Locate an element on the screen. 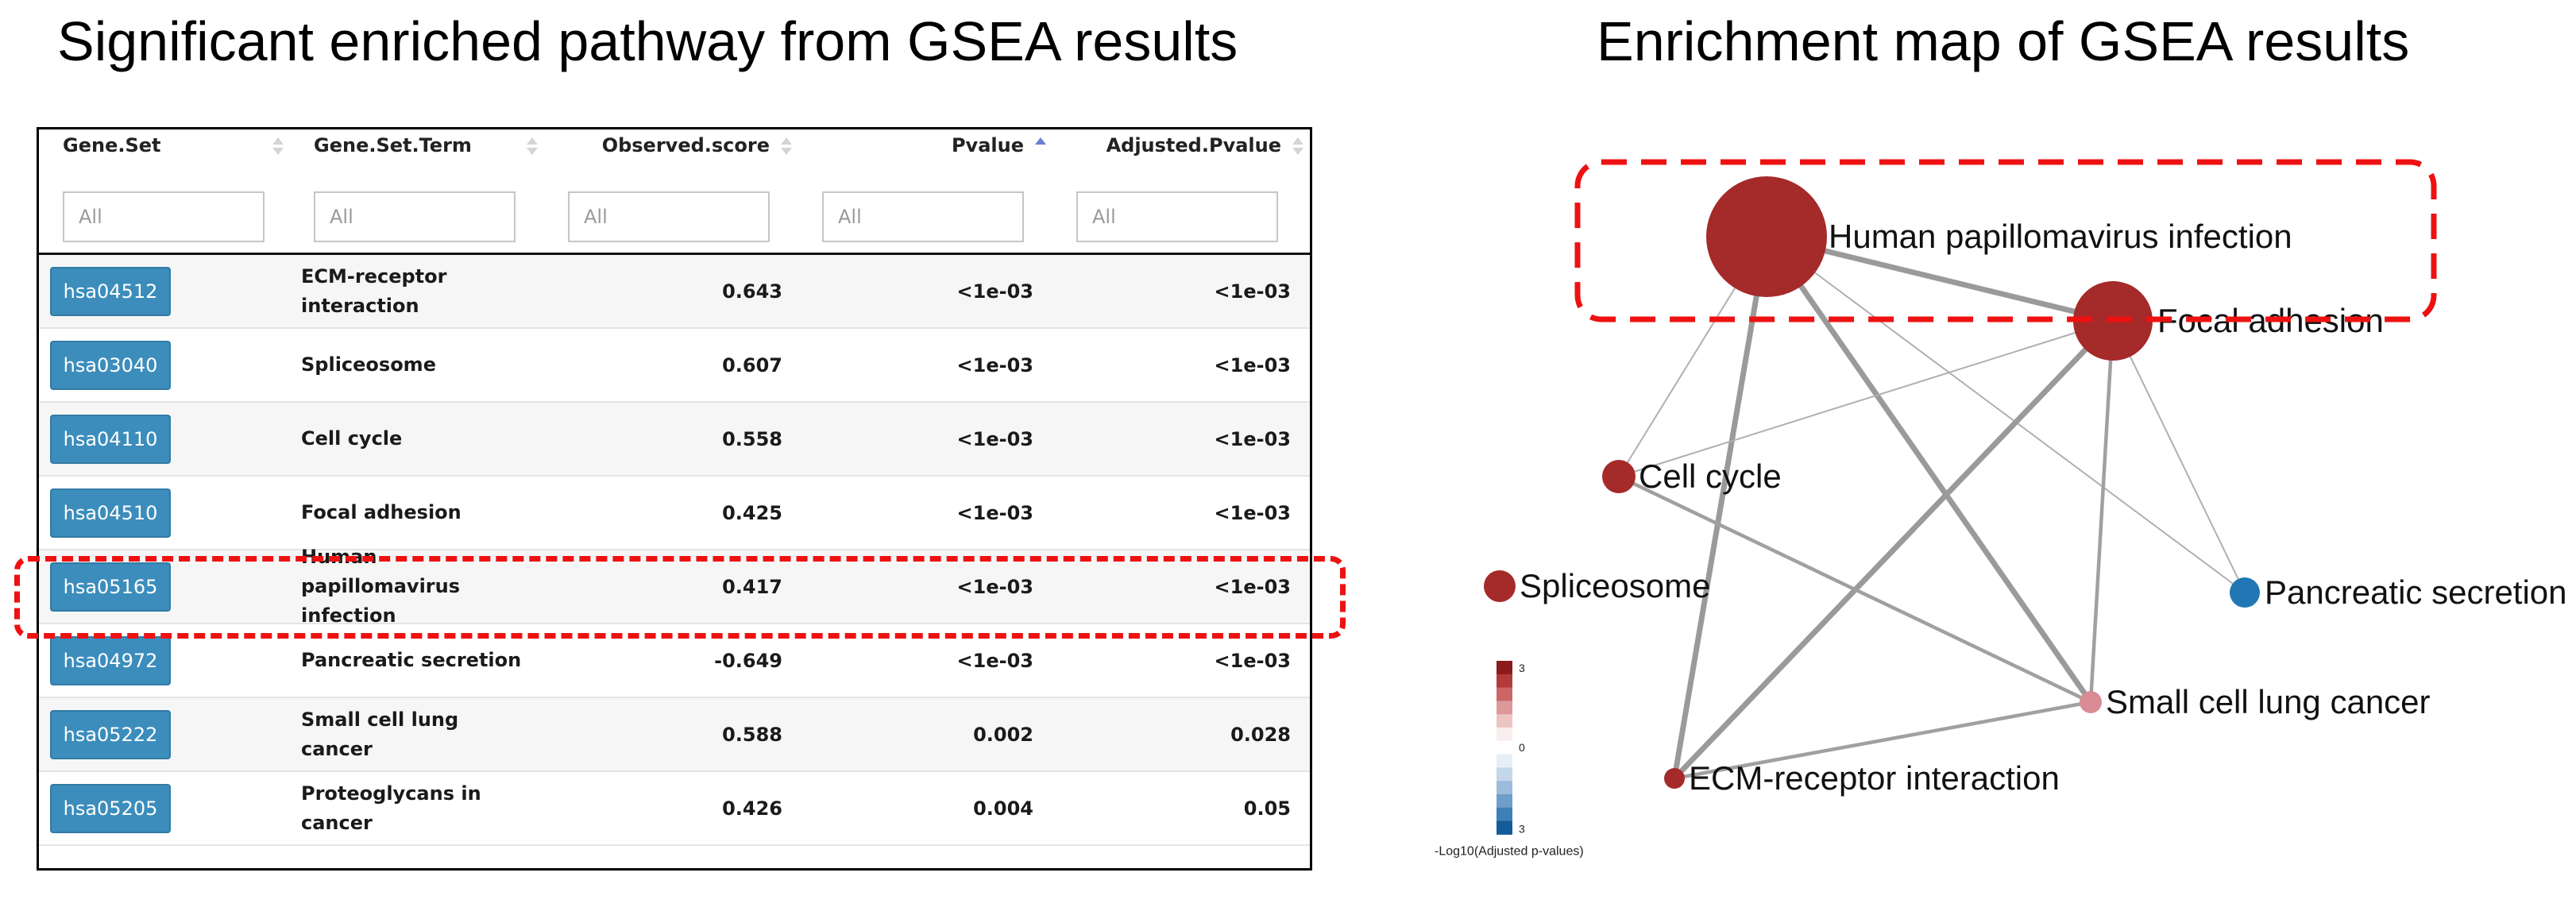 This screenshot has width=2576, height=915. column-header-pvalue: Pvalue is located at coordinates (925, 156).